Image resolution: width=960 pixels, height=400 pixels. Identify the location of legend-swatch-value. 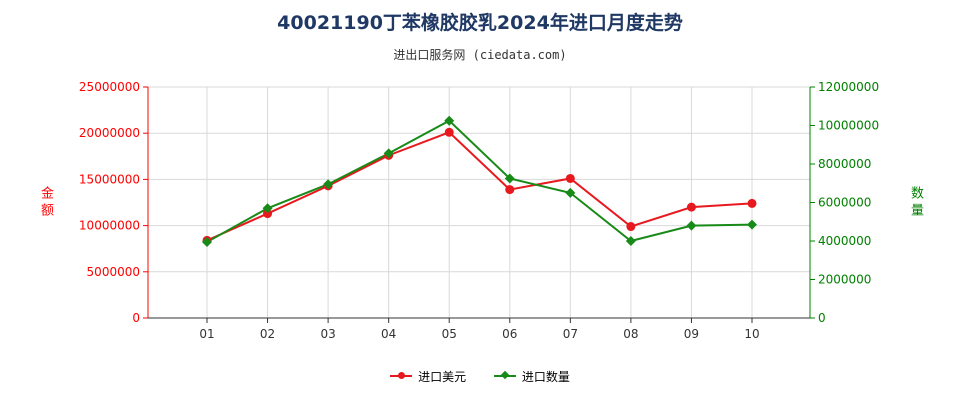
(401, 375).